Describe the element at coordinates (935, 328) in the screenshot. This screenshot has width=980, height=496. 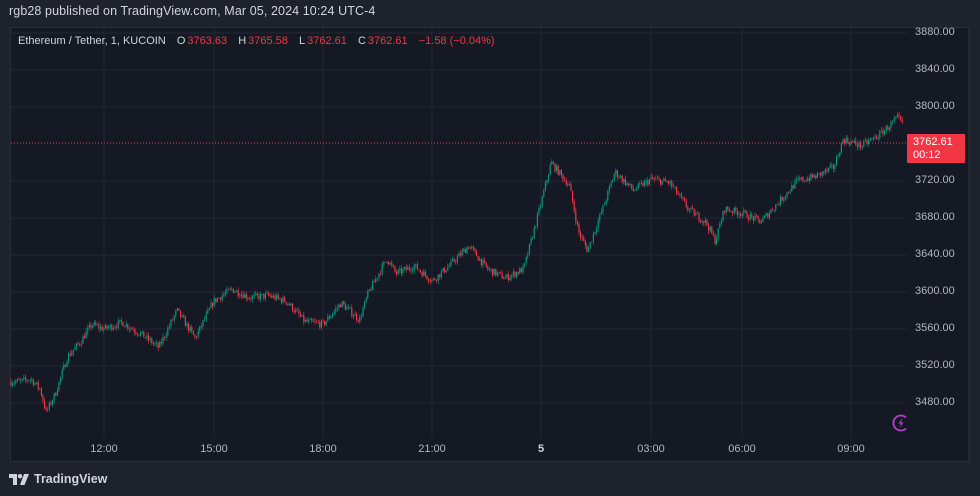
I see `price-axis-label: 3560.00` at that location.